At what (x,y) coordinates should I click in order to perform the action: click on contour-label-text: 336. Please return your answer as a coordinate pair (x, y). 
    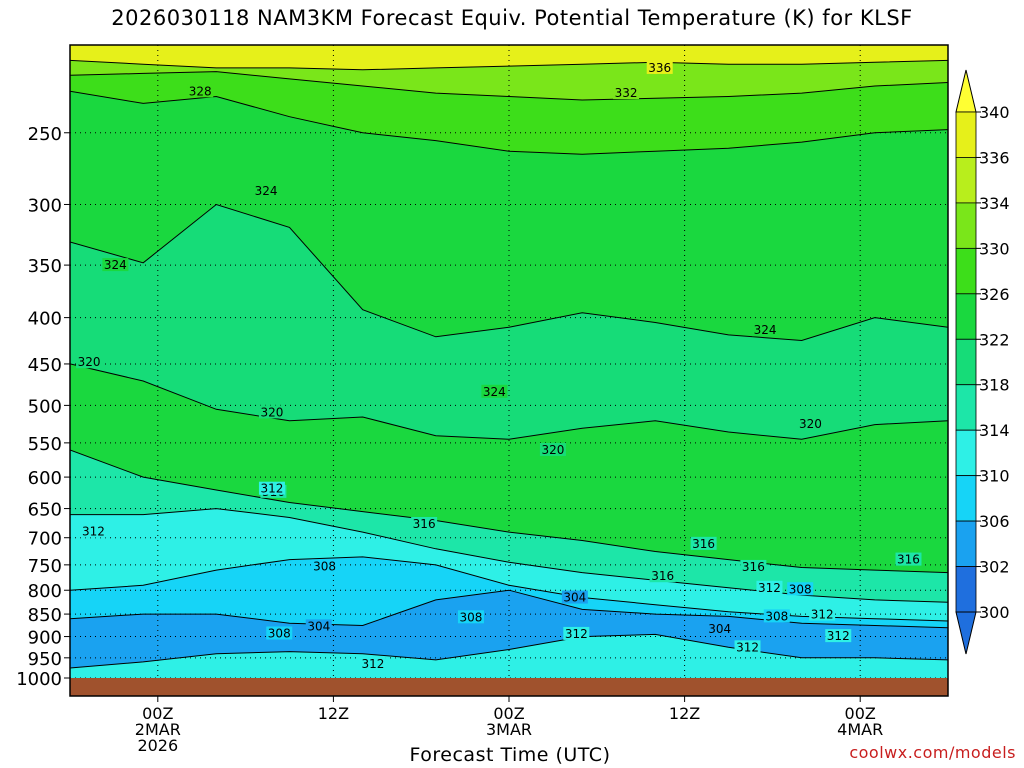
    Looking at the image, I should click on (659, 68).